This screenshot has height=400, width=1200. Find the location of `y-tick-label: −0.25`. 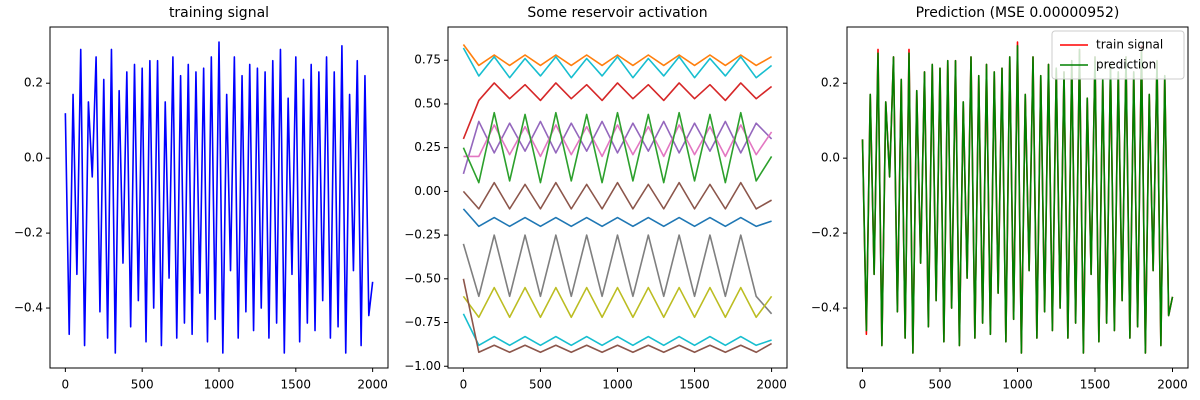

y-tick-label: −0.25 is located at coordinates (422, 235).